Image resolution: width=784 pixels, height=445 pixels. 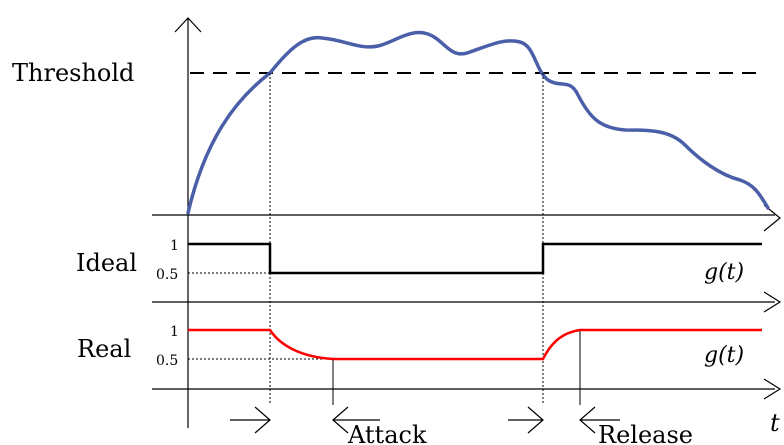 What do you see at coordinates (387, 433) in the screenshot?
I see `attack-label: Attack` at bounding box center [387, 433].